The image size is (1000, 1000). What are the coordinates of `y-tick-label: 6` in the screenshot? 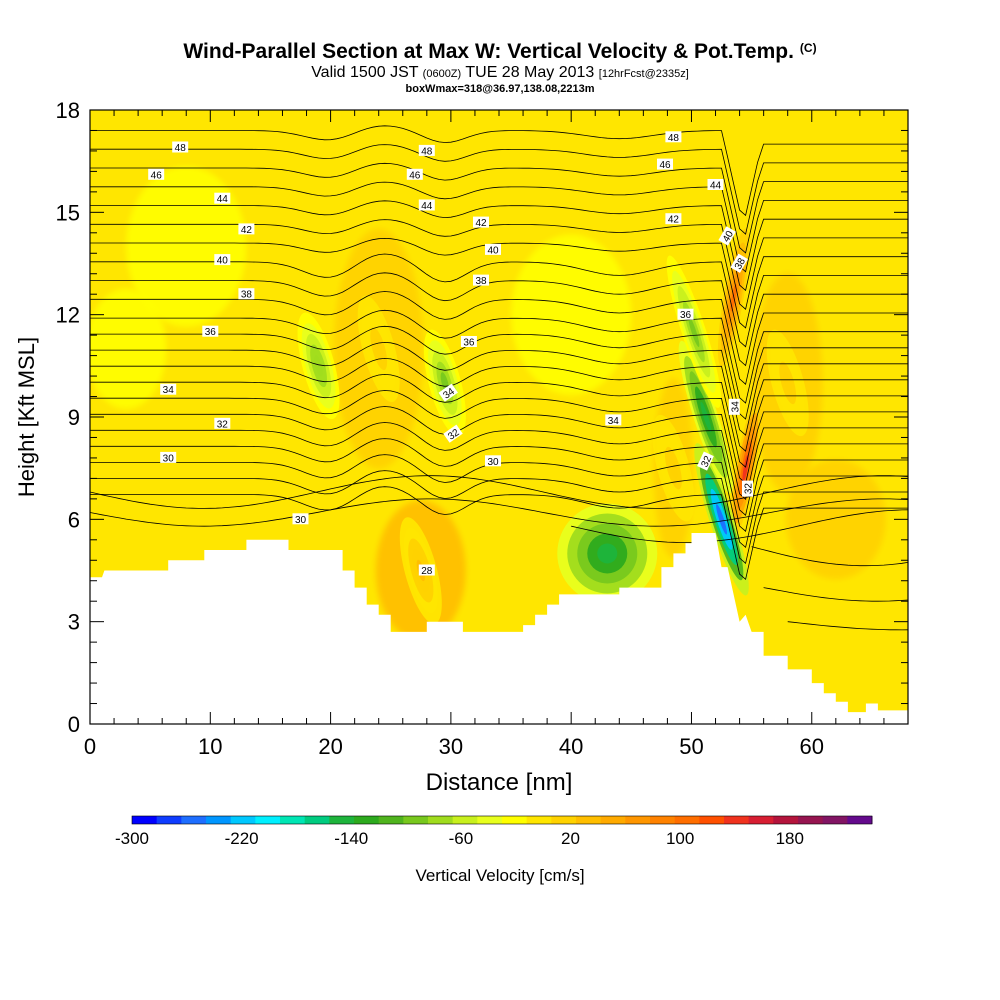 It's located at (74, 519).